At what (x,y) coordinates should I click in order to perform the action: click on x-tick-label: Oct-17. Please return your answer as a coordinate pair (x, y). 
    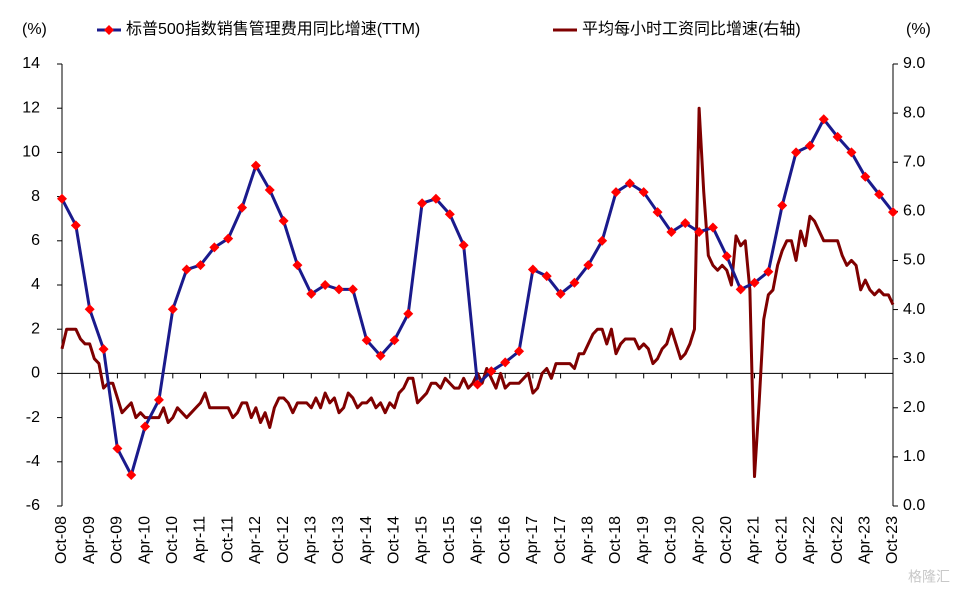
    Looking at the image, I should click on (560, 540).